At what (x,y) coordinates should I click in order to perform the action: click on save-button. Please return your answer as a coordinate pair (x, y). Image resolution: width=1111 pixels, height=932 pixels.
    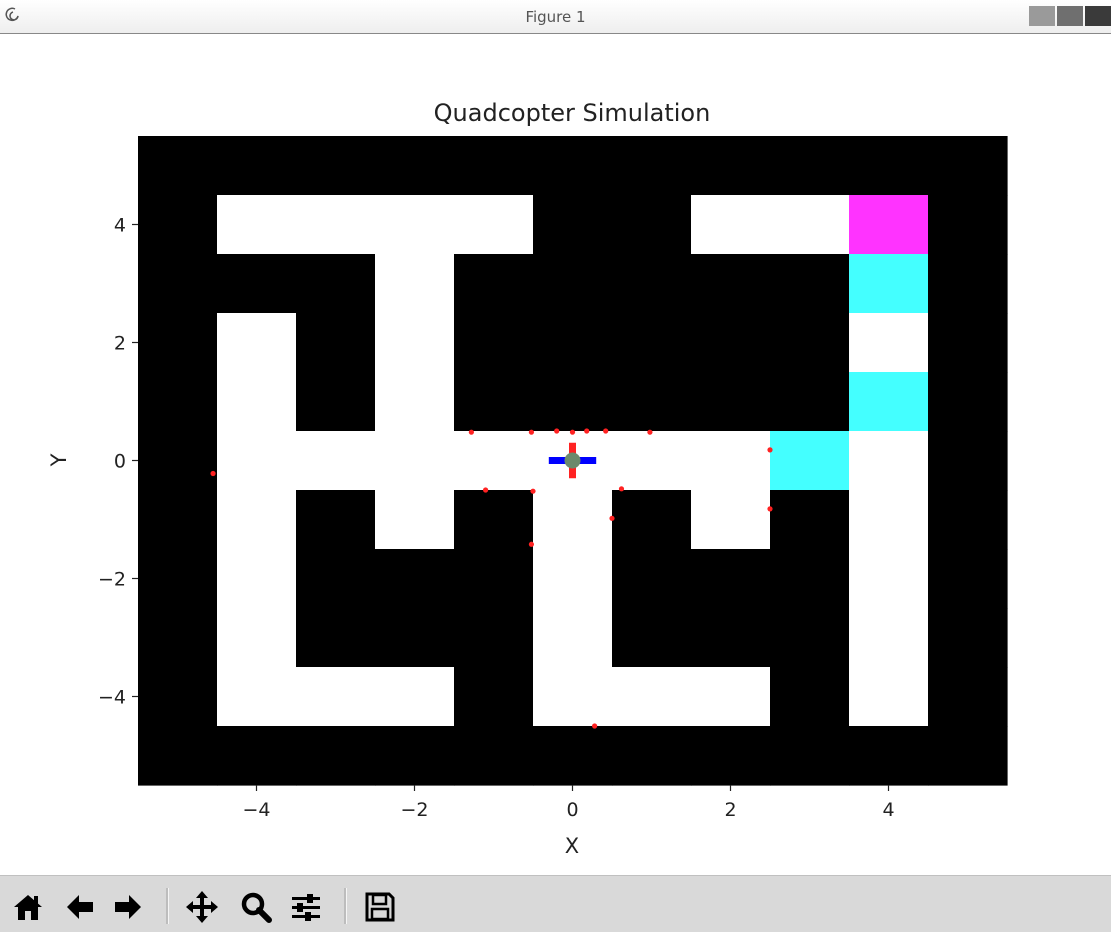
    Looking at the image, I should click on (380, 907).